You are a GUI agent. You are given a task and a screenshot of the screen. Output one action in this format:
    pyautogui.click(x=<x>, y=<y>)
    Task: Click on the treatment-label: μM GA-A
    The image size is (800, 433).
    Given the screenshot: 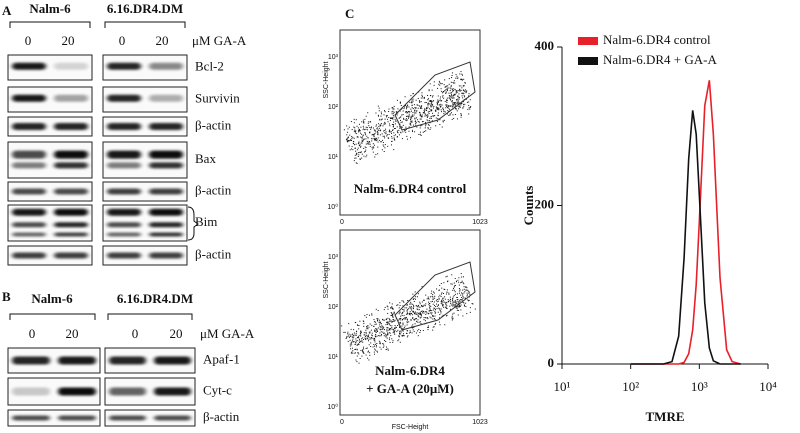 What is the action you would take?
    pyautogui.click(x=219, y=40)
    